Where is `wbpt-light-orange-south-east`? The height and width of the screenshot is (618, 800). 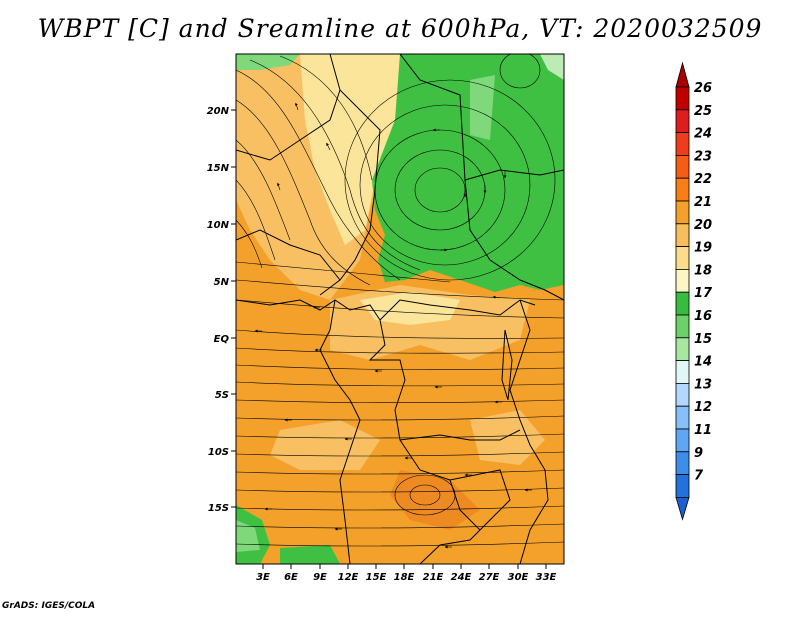 wbpt-light-orange-south-east is located at coordinates (507, 437).